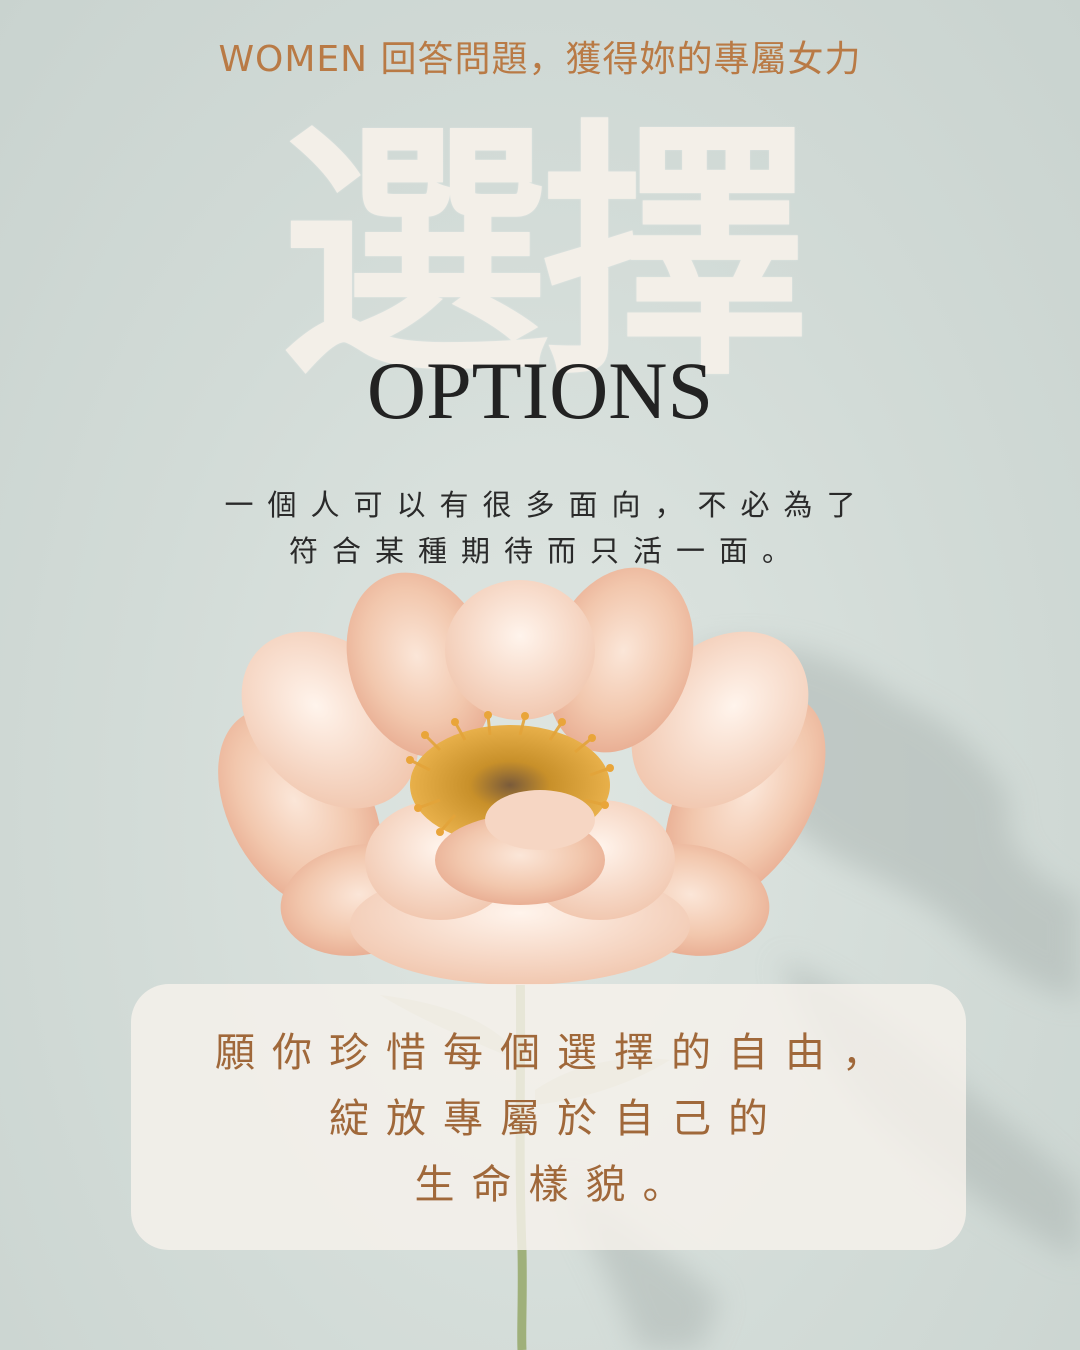 Image resolution: width=1080 pixels, height=1350 pixels. I want to click on title-english: OPTIONS, so click(540, 390).